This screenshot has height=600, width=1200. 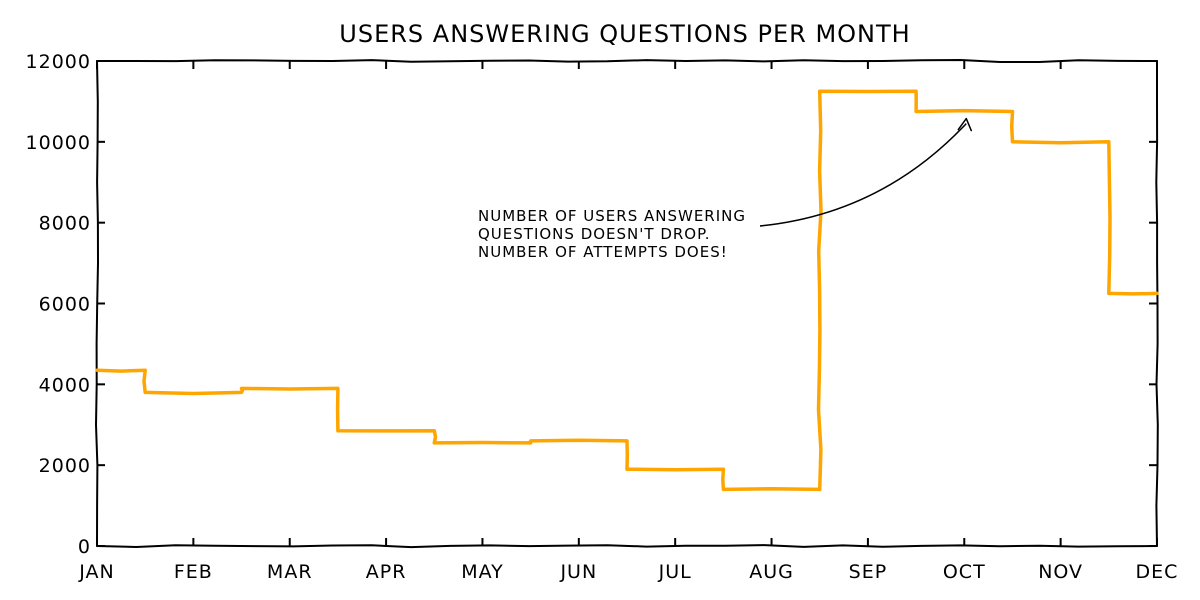 I want to click on x-tick-label: JAN, so click(x=96, y=572).